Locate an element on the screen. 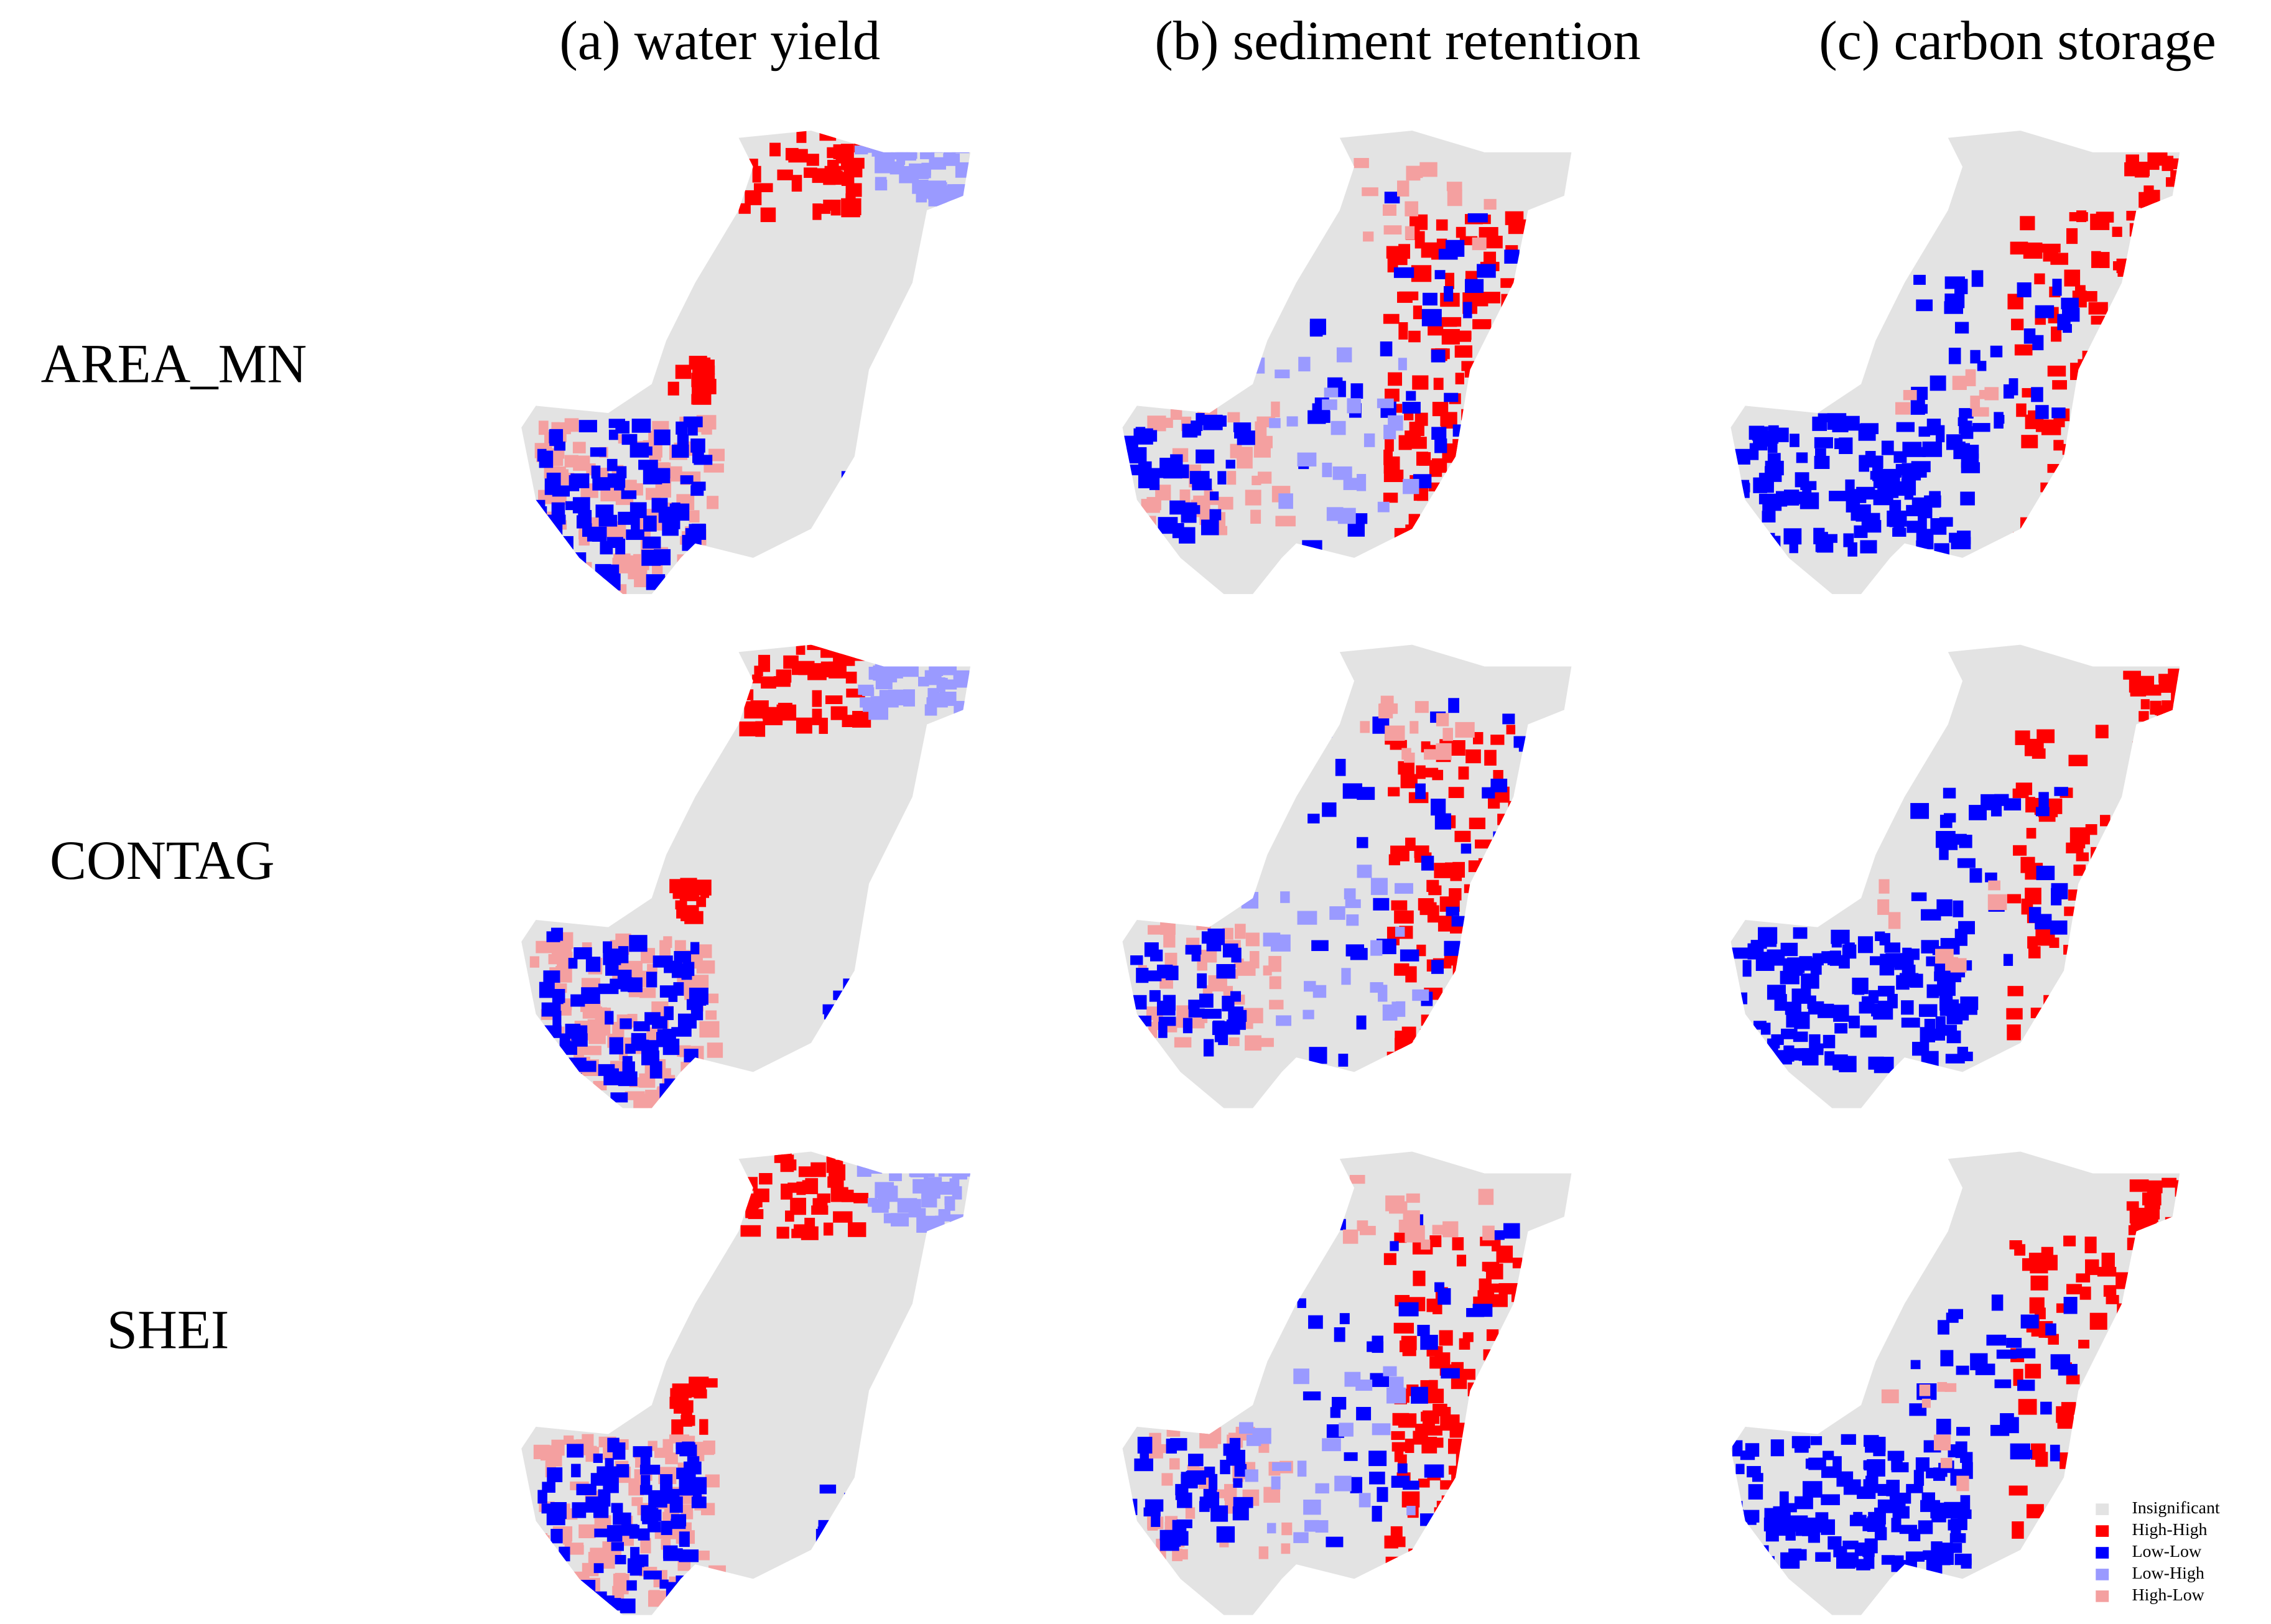  column-title: (a) water yield is located at coordinates (719, 41).